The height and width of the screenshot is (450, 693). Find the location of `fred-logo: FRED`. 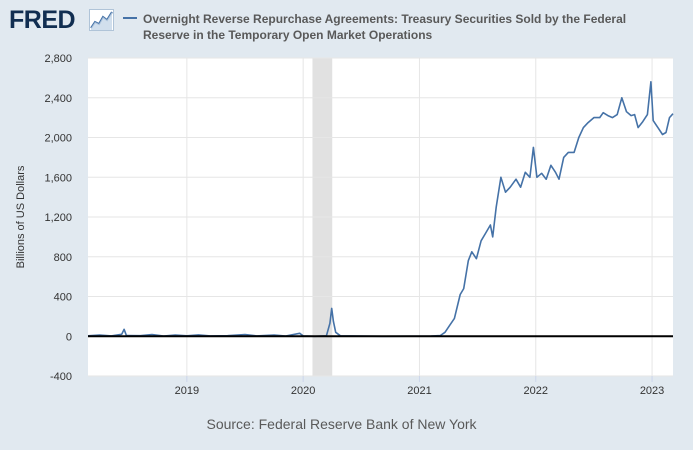

fred-logo: FRED is located at coordinates (42, 20).